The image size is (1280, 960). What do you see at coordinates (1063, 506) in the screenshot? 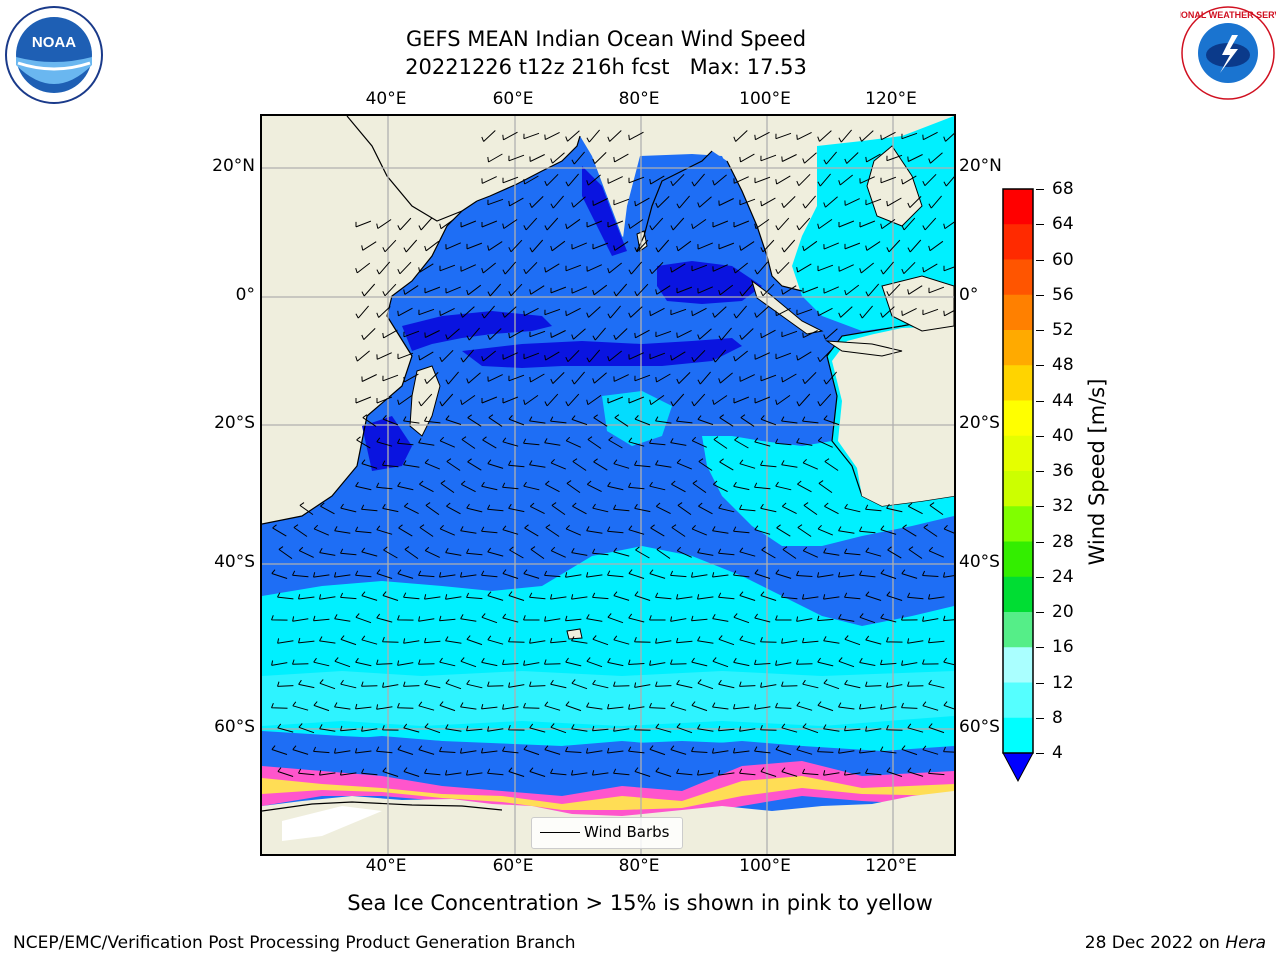
I see `colorbar-tick-label: 32` at bounding box center [1063, 506].